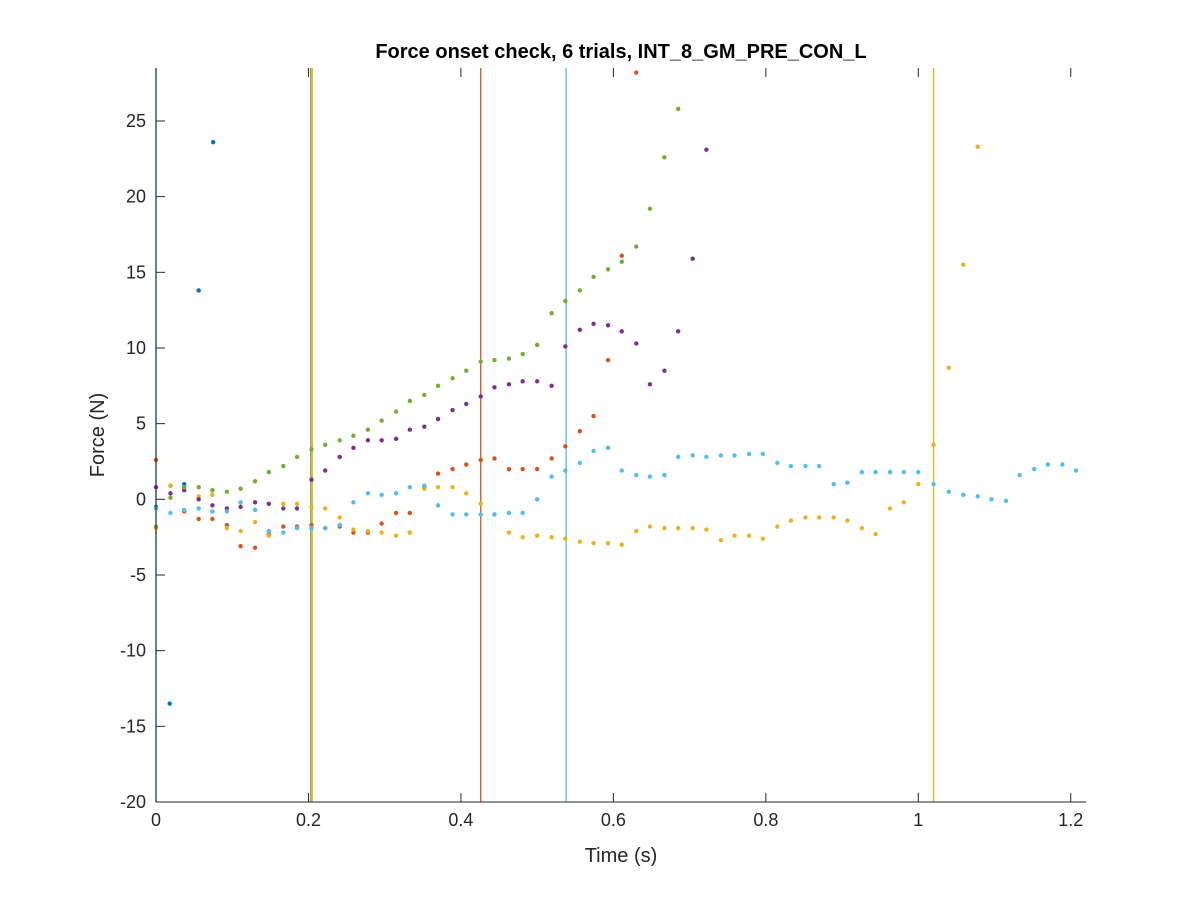 This screenshot has width=1200, height=905. Describe the element at coordinates (141, 499) in the screenshot. I see `y-tick-label: 0` at that location.